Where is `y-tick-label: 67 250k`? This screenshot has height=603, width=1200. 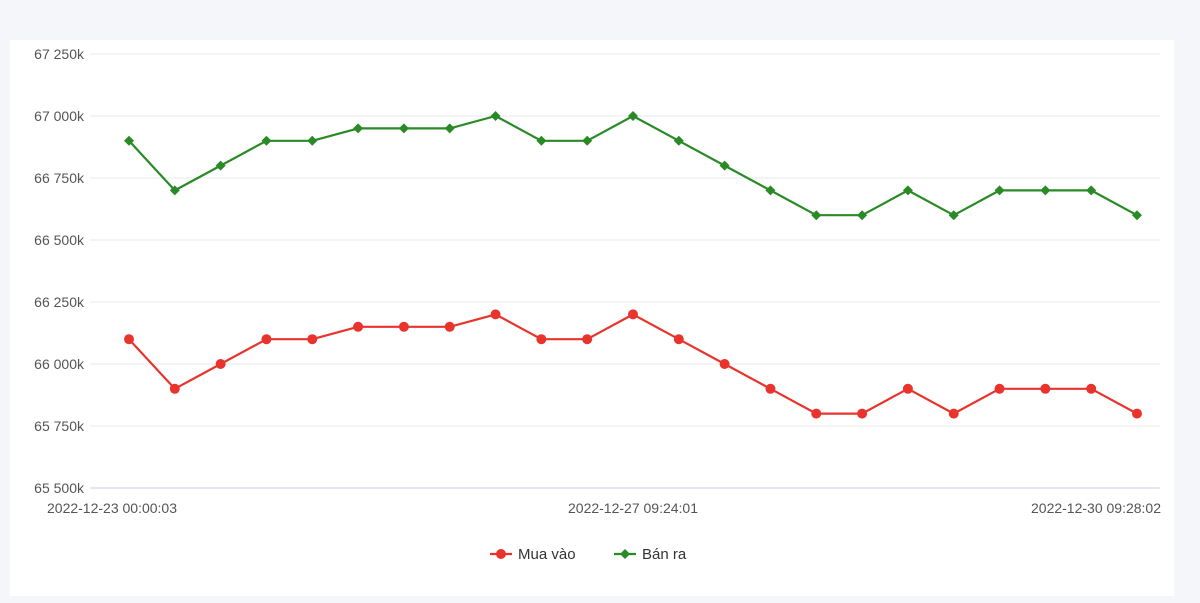
y-tick-label: 67 250k is located at coordinates (59, 54).